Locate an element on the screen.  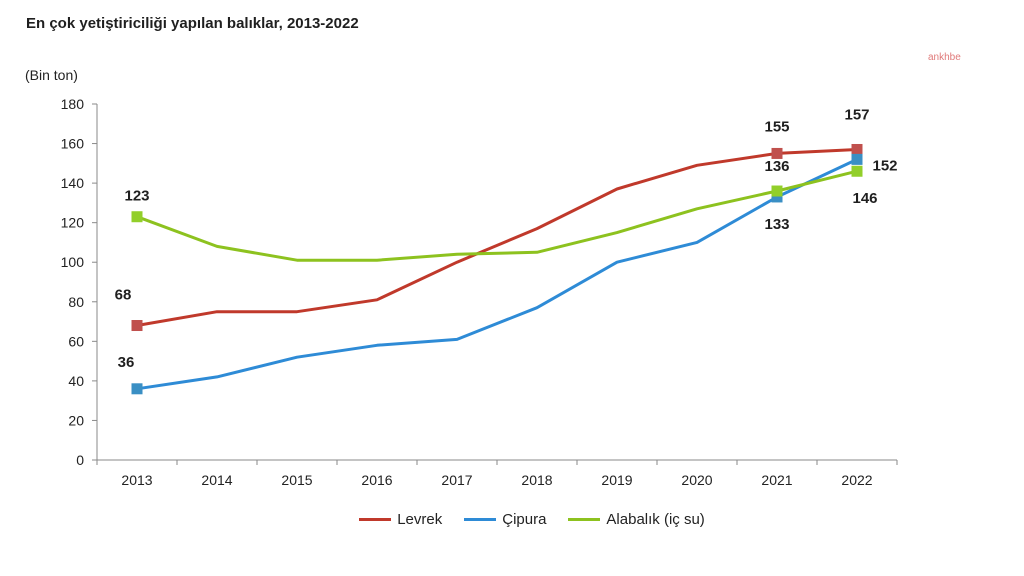
y-tick-label: 100 is located at coordinates (73, 262).